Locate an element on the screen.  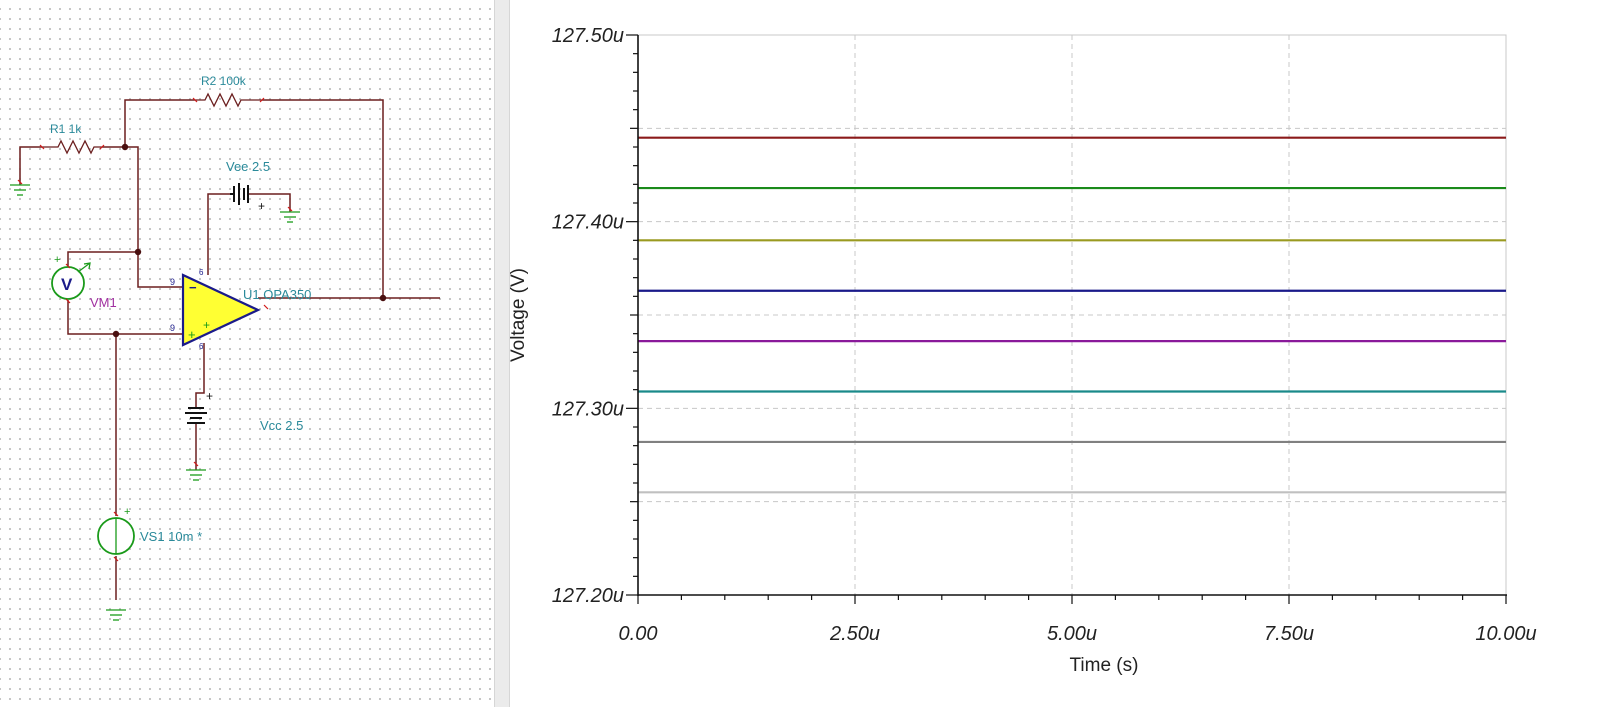
voltmeter-vm1: V + VM1 is located at coordinates (84, 282).